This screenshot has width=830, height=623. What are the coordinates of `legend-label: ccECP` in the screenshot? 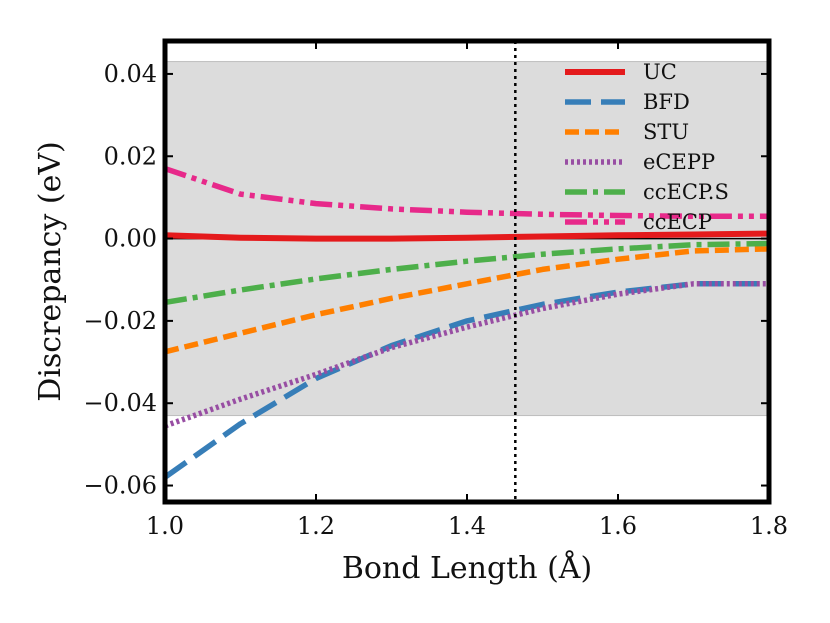 It's located at (677, 222).